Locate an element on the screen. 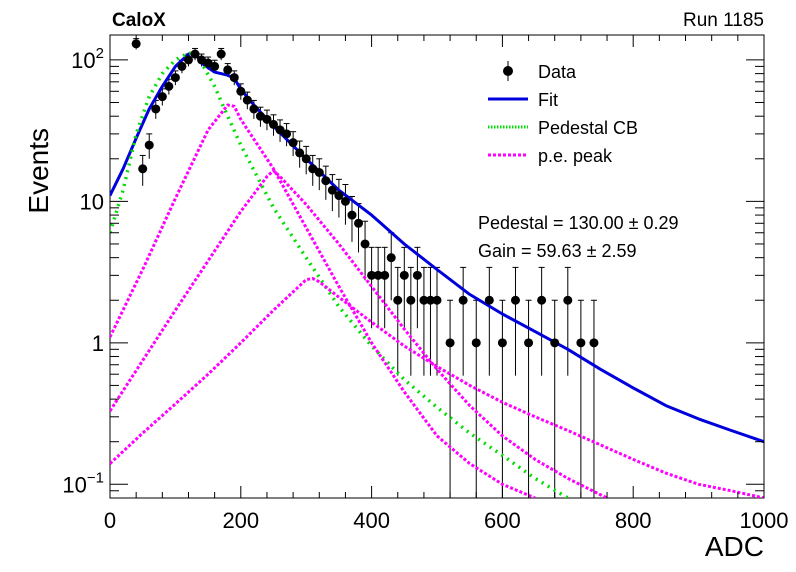  legend-label: Pedestal CB is located at coordinates (588, 128).